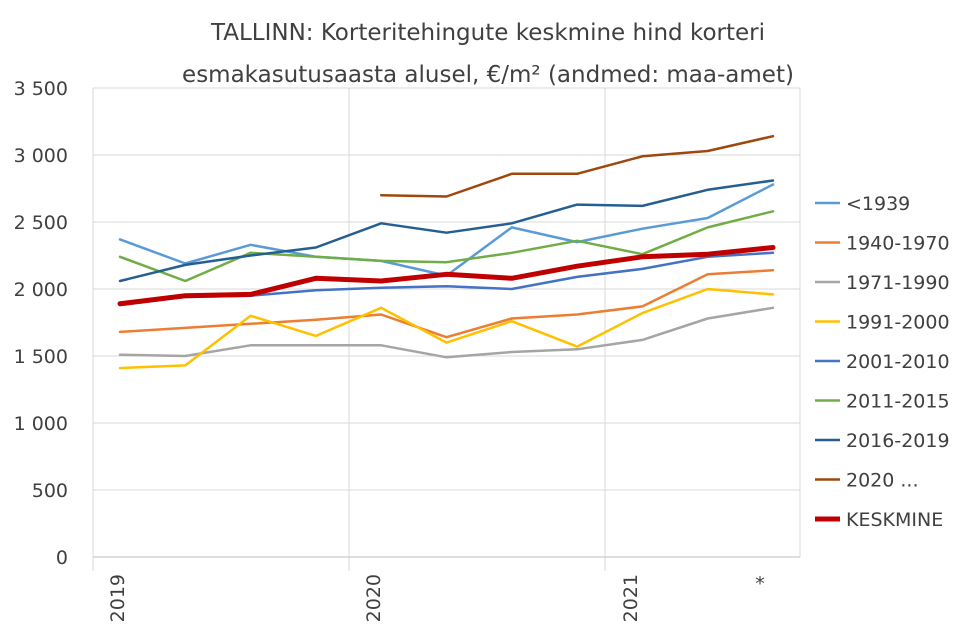 Image resolution: width=977 pixels, height=638 pixels. I want to click on x-tick-label: 2020, so click(374, 598).